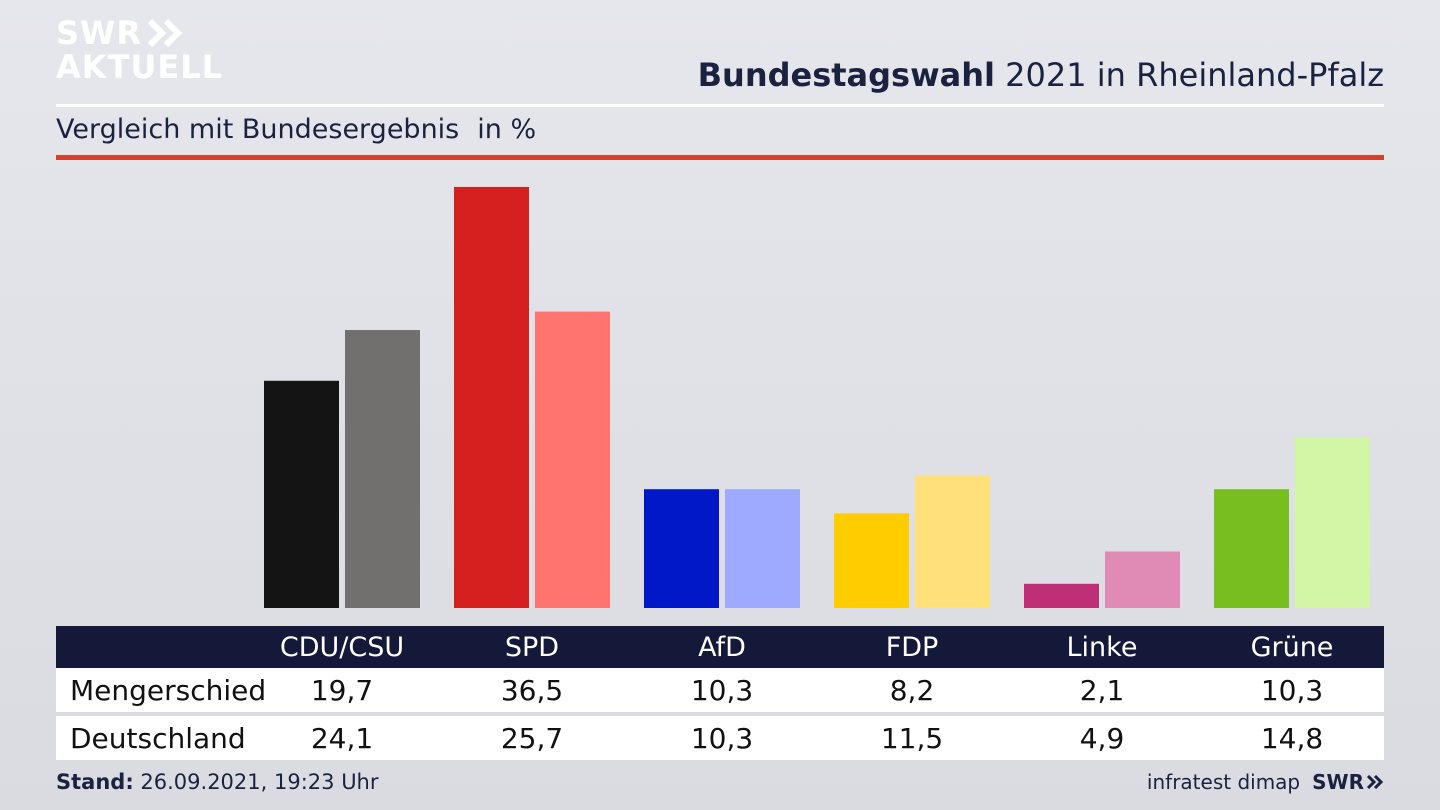 Image resolution: width=1440 pixels, height=810 pixels. What do you see at coordinates (532, 647) in the screenshot?
I see `tick-label-spd: SPD` at bounding box center [532, 647].